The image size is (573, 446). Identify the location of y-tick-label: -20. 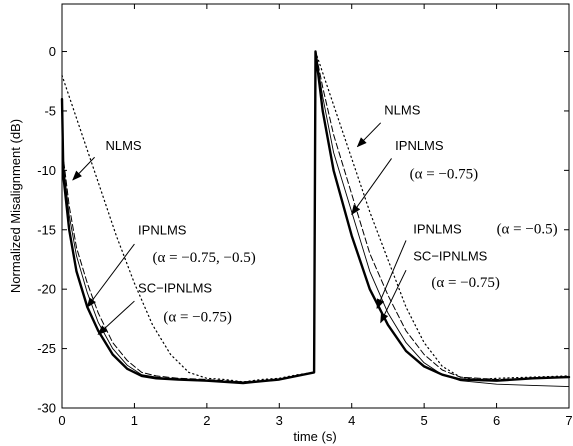
(46, 289).